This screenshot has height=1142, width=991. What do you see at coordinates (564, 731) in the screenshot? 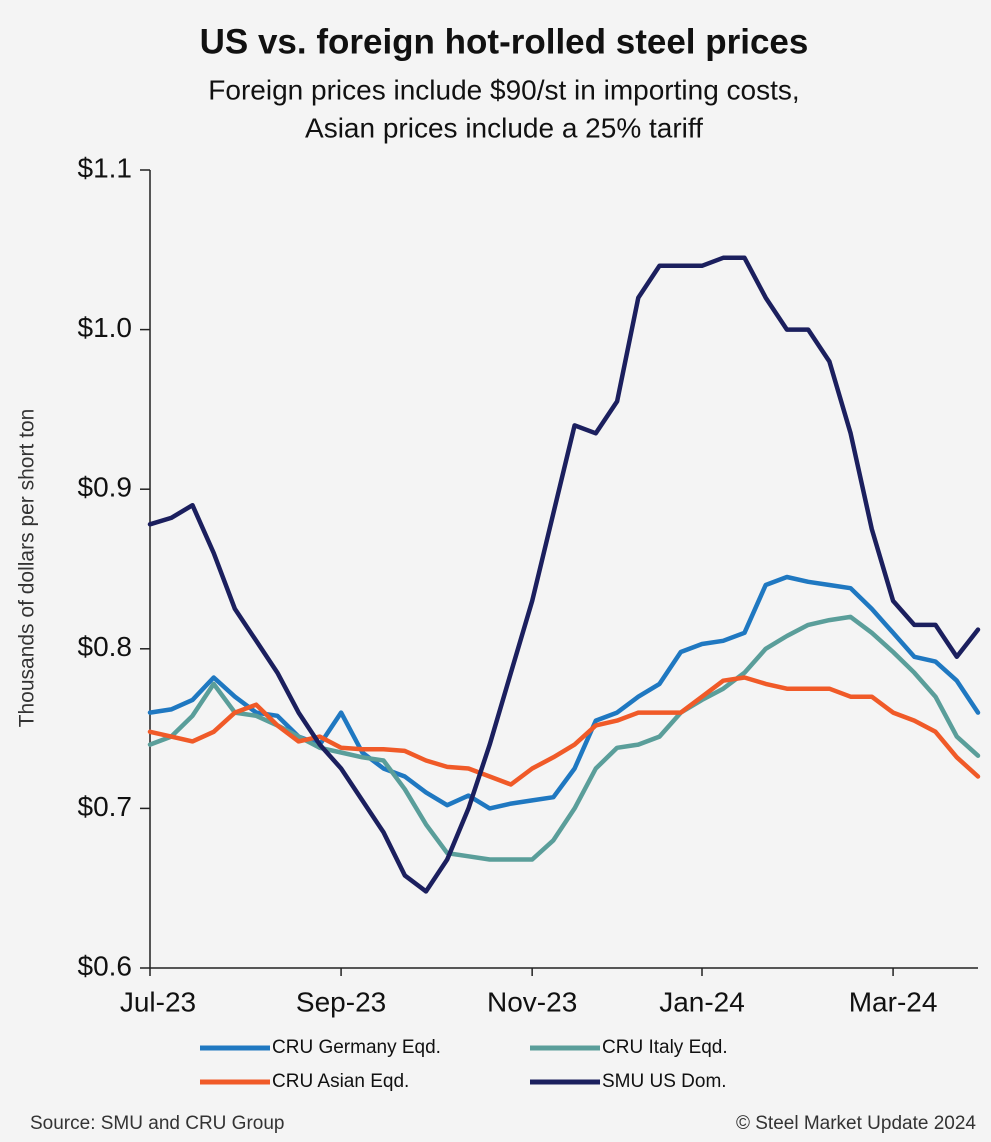
I see `series-line` at bounding box center [564, 731].